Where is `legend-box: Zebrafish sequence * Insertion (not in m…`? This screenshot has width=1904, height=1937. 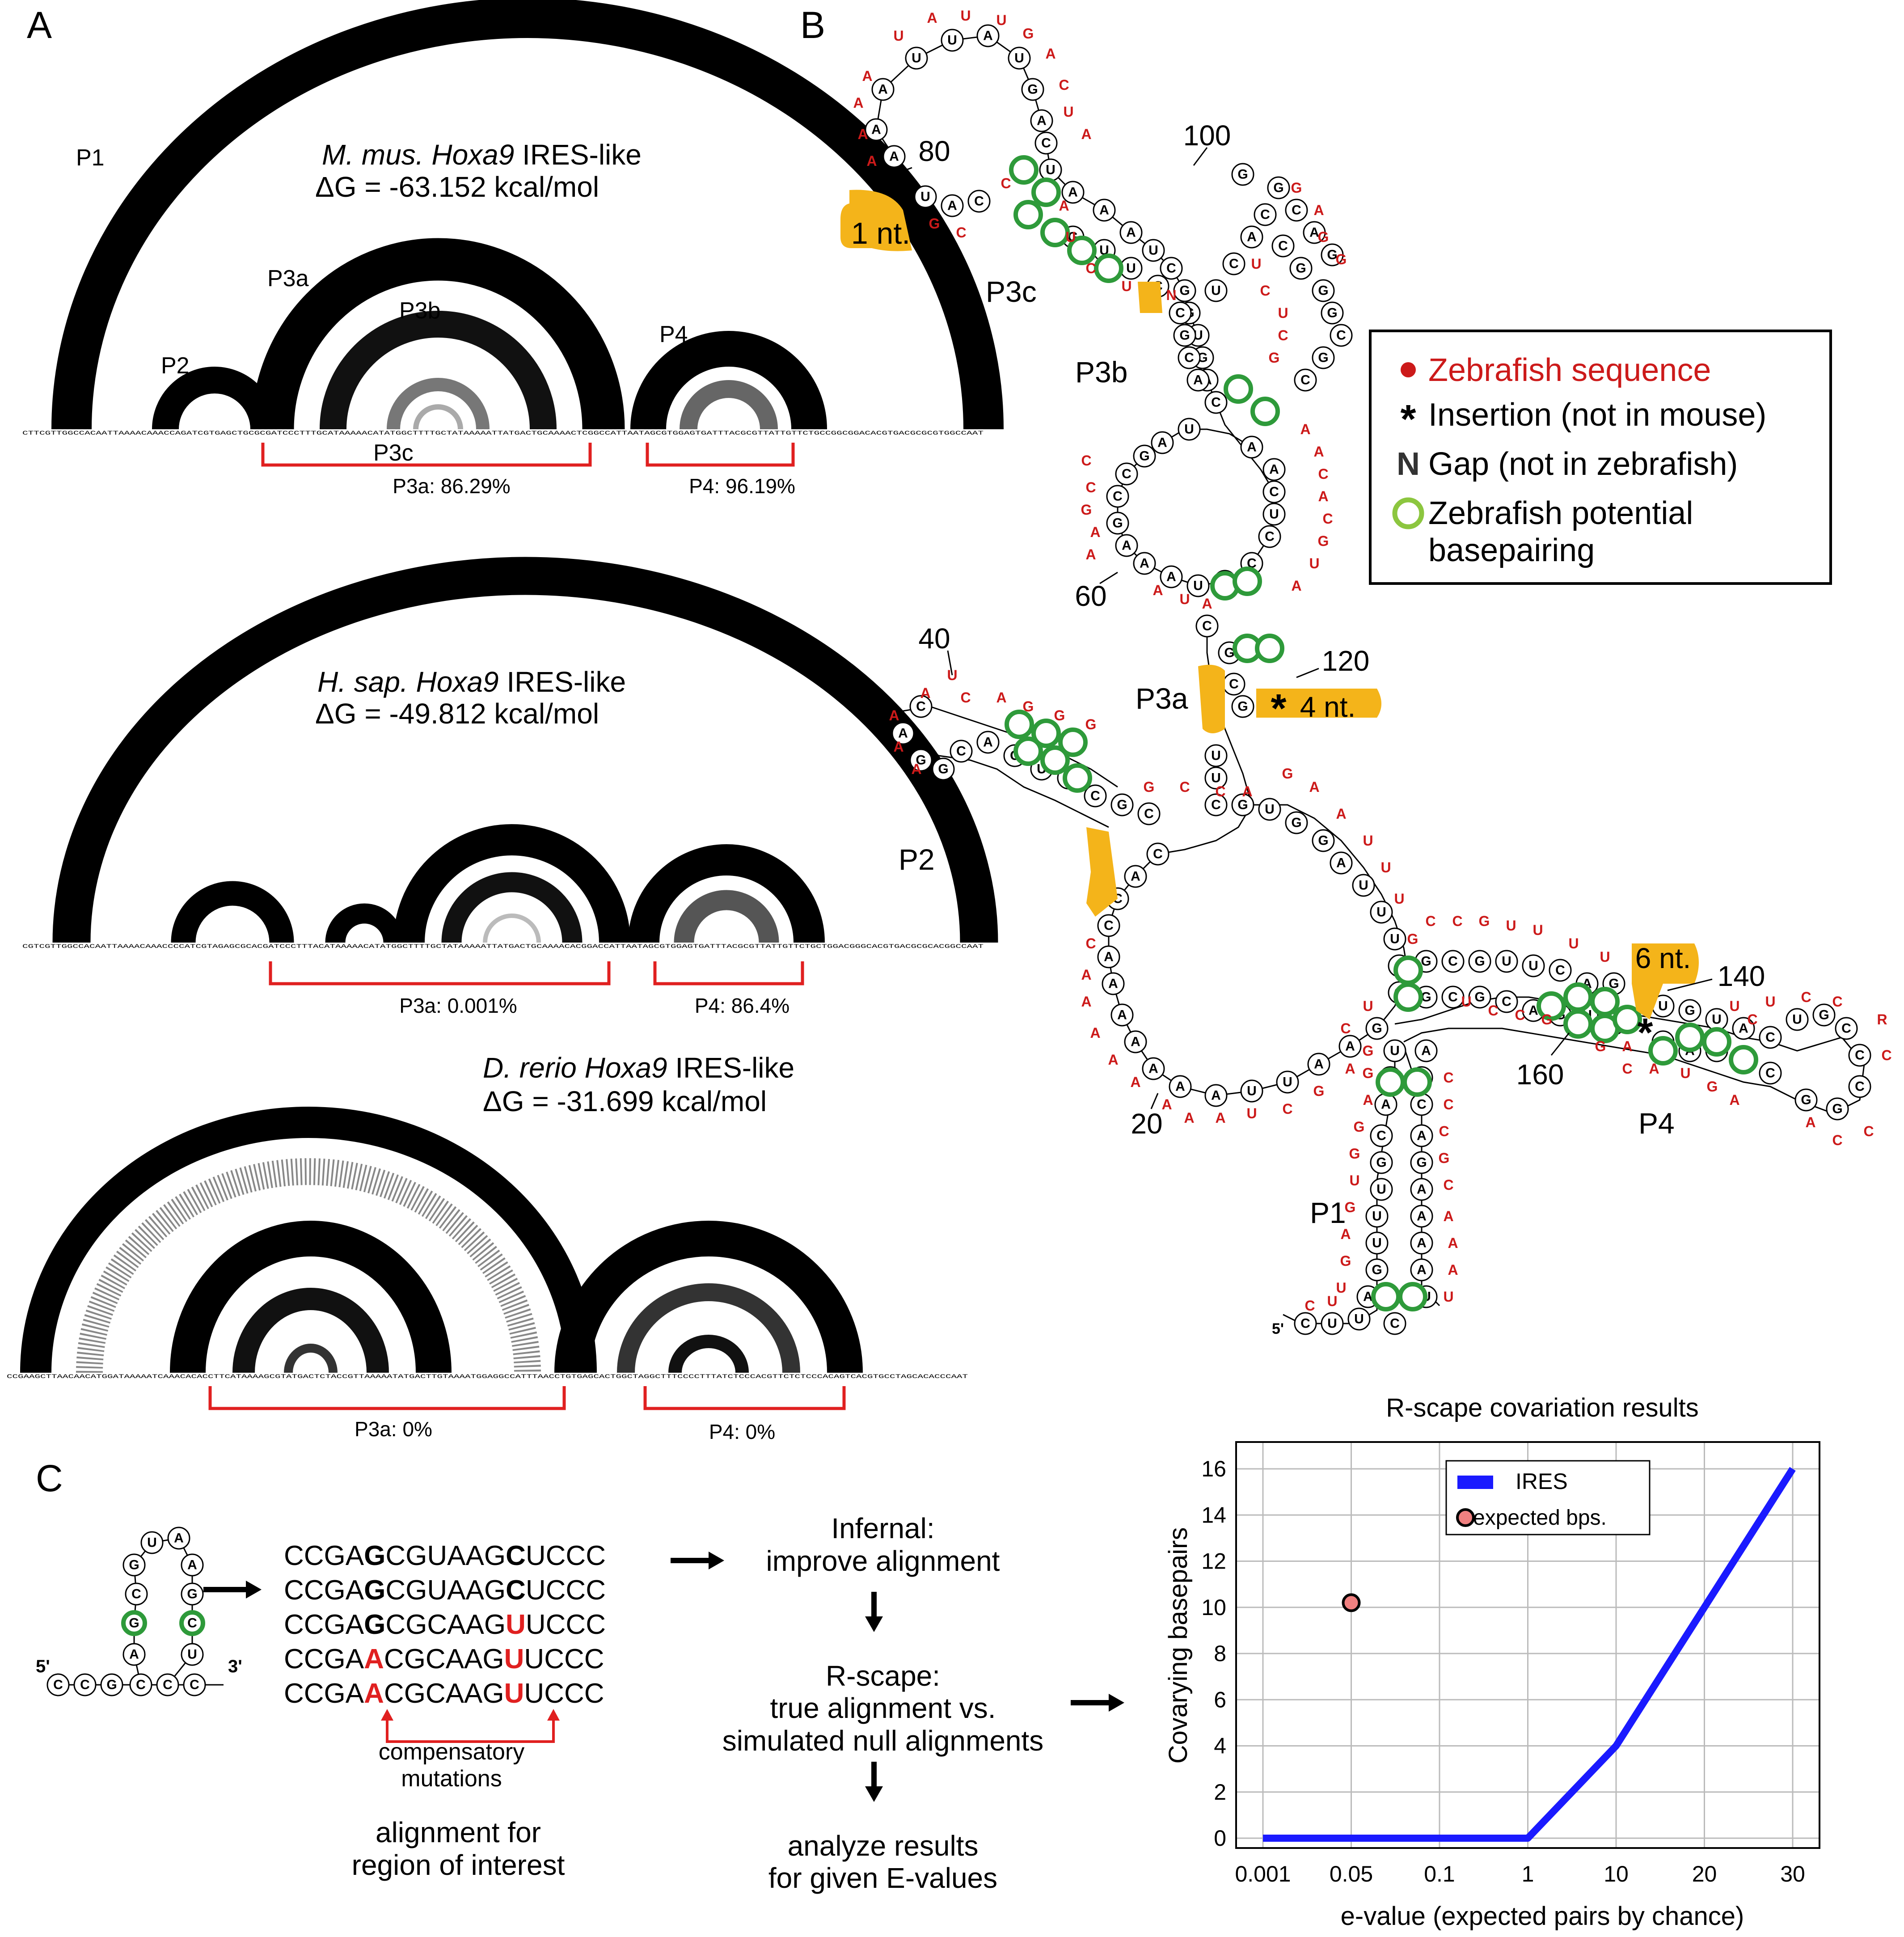 legend-box: Zebrafish sequence * Insertion (not in m… is located at coordinates (1600, 458).